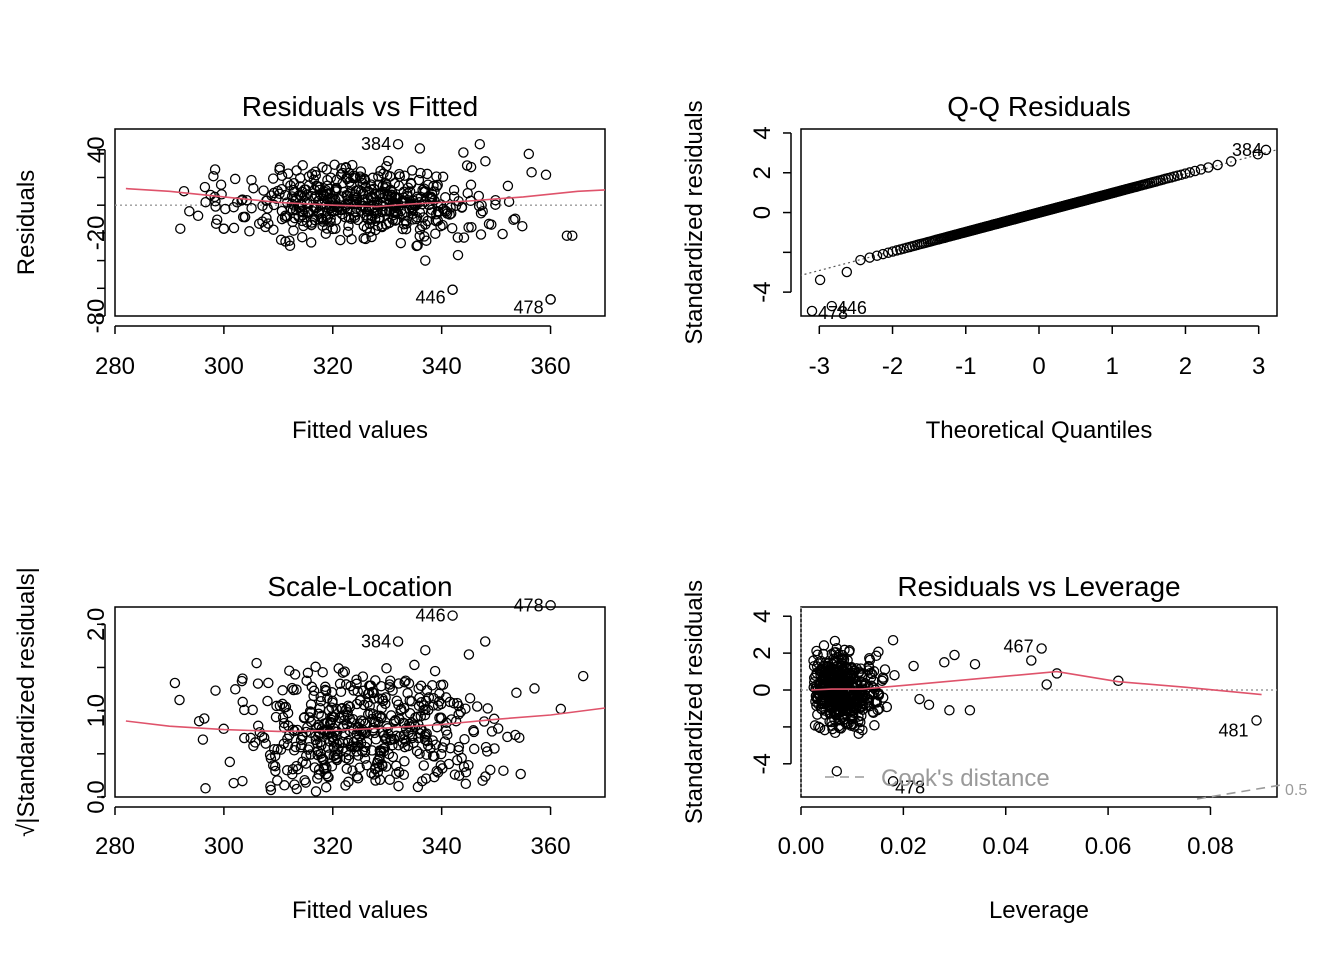  Describe the element at coordinates (892, 366) in the screenshot. I see `x-tick-label: -2` at that location.